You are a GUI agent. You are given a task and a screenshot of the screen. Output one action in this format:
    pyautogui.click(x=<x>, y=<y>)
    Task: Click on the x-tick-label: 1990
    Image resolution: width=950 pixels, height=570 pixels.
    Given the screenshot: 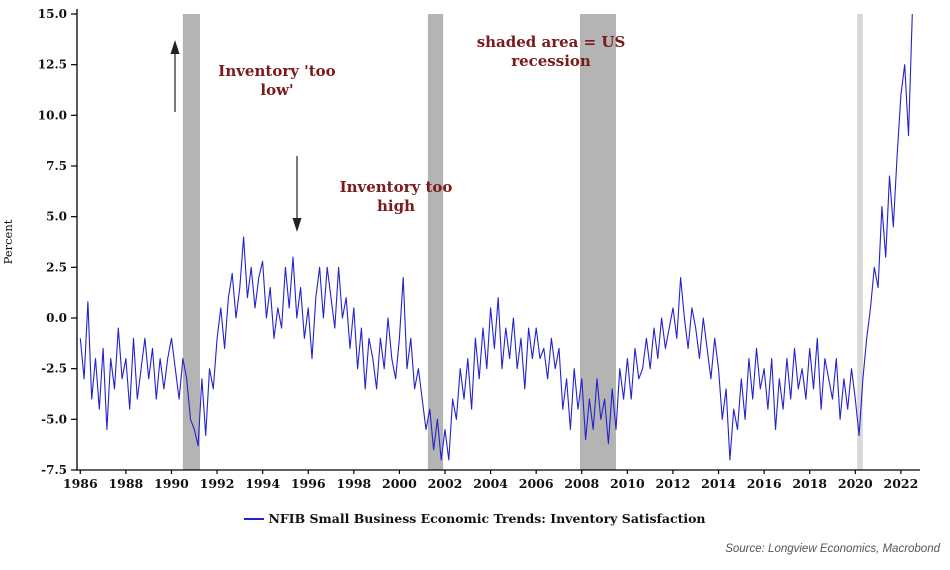 What is the action you would take?
    pyautogui.click(x=171, y=483)
    